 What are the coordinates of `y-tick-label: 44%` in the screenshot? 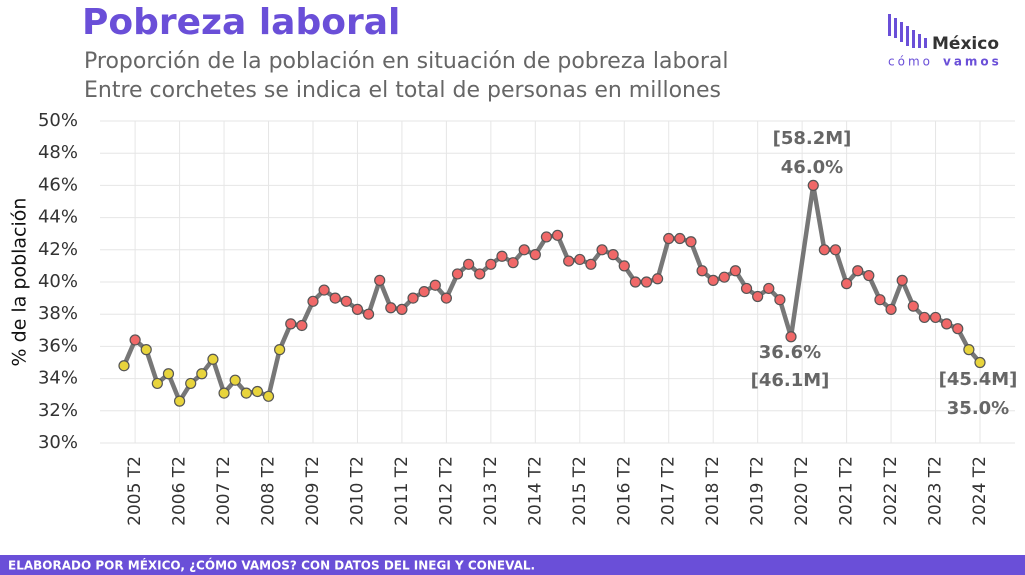 It's located at (58, 217).